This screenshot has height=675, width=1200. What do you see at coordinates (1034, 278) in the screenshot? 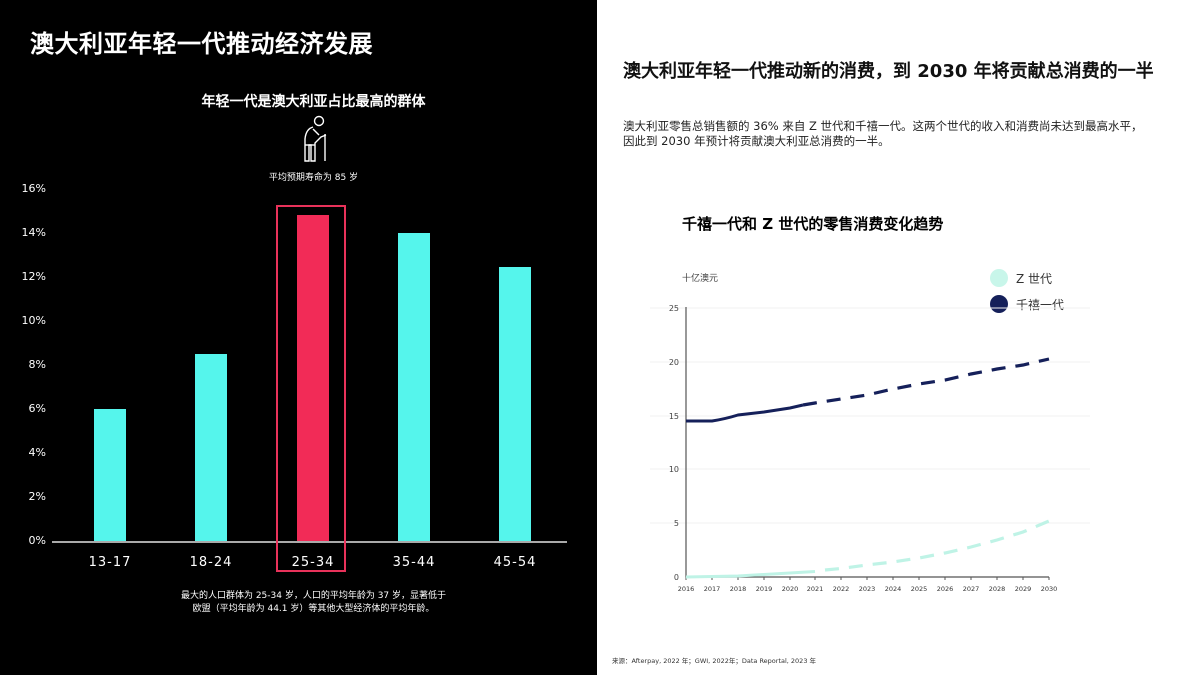
I see `legend-label: Z 世代` at bounding box center [1034, 278].